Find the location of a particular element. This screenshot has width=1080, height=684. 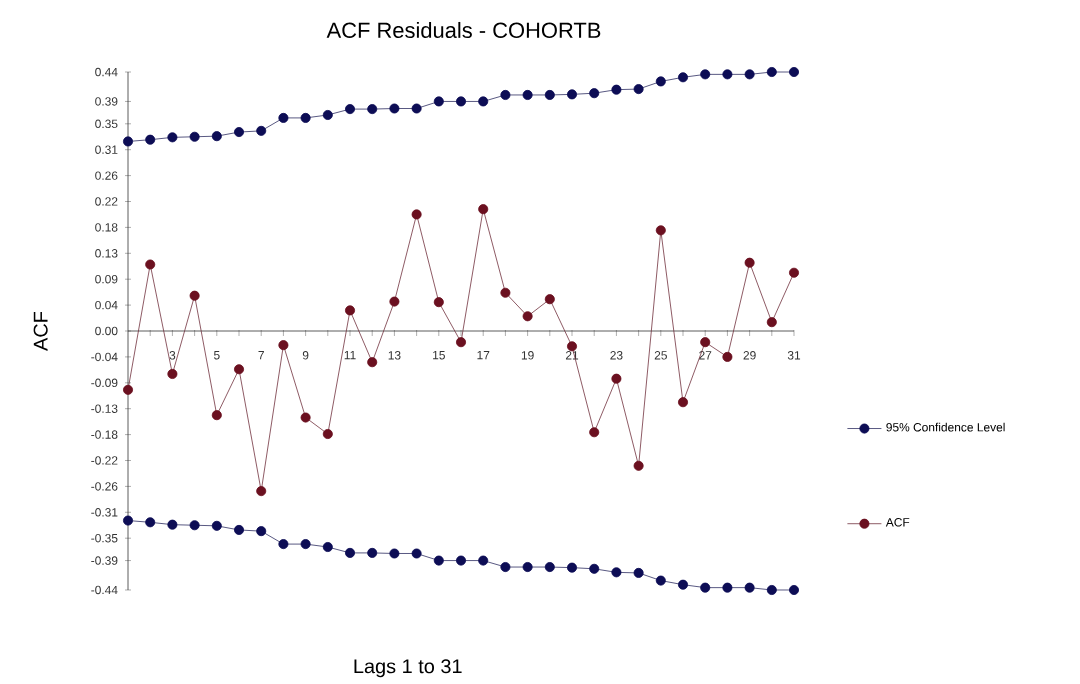

y-axis-title: ACF is located at coordinates (40, 331).